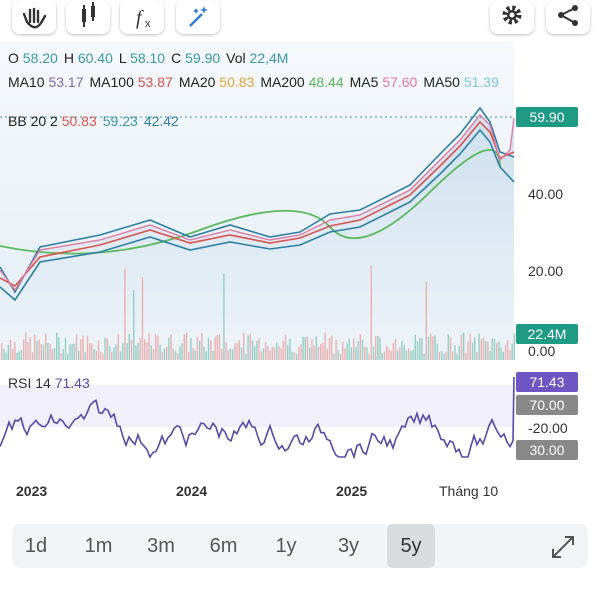 The height and width of the screenshot is (600, 600). Describe the element at coordinates (568, 17) in the screenshot. I see `share` at that location.